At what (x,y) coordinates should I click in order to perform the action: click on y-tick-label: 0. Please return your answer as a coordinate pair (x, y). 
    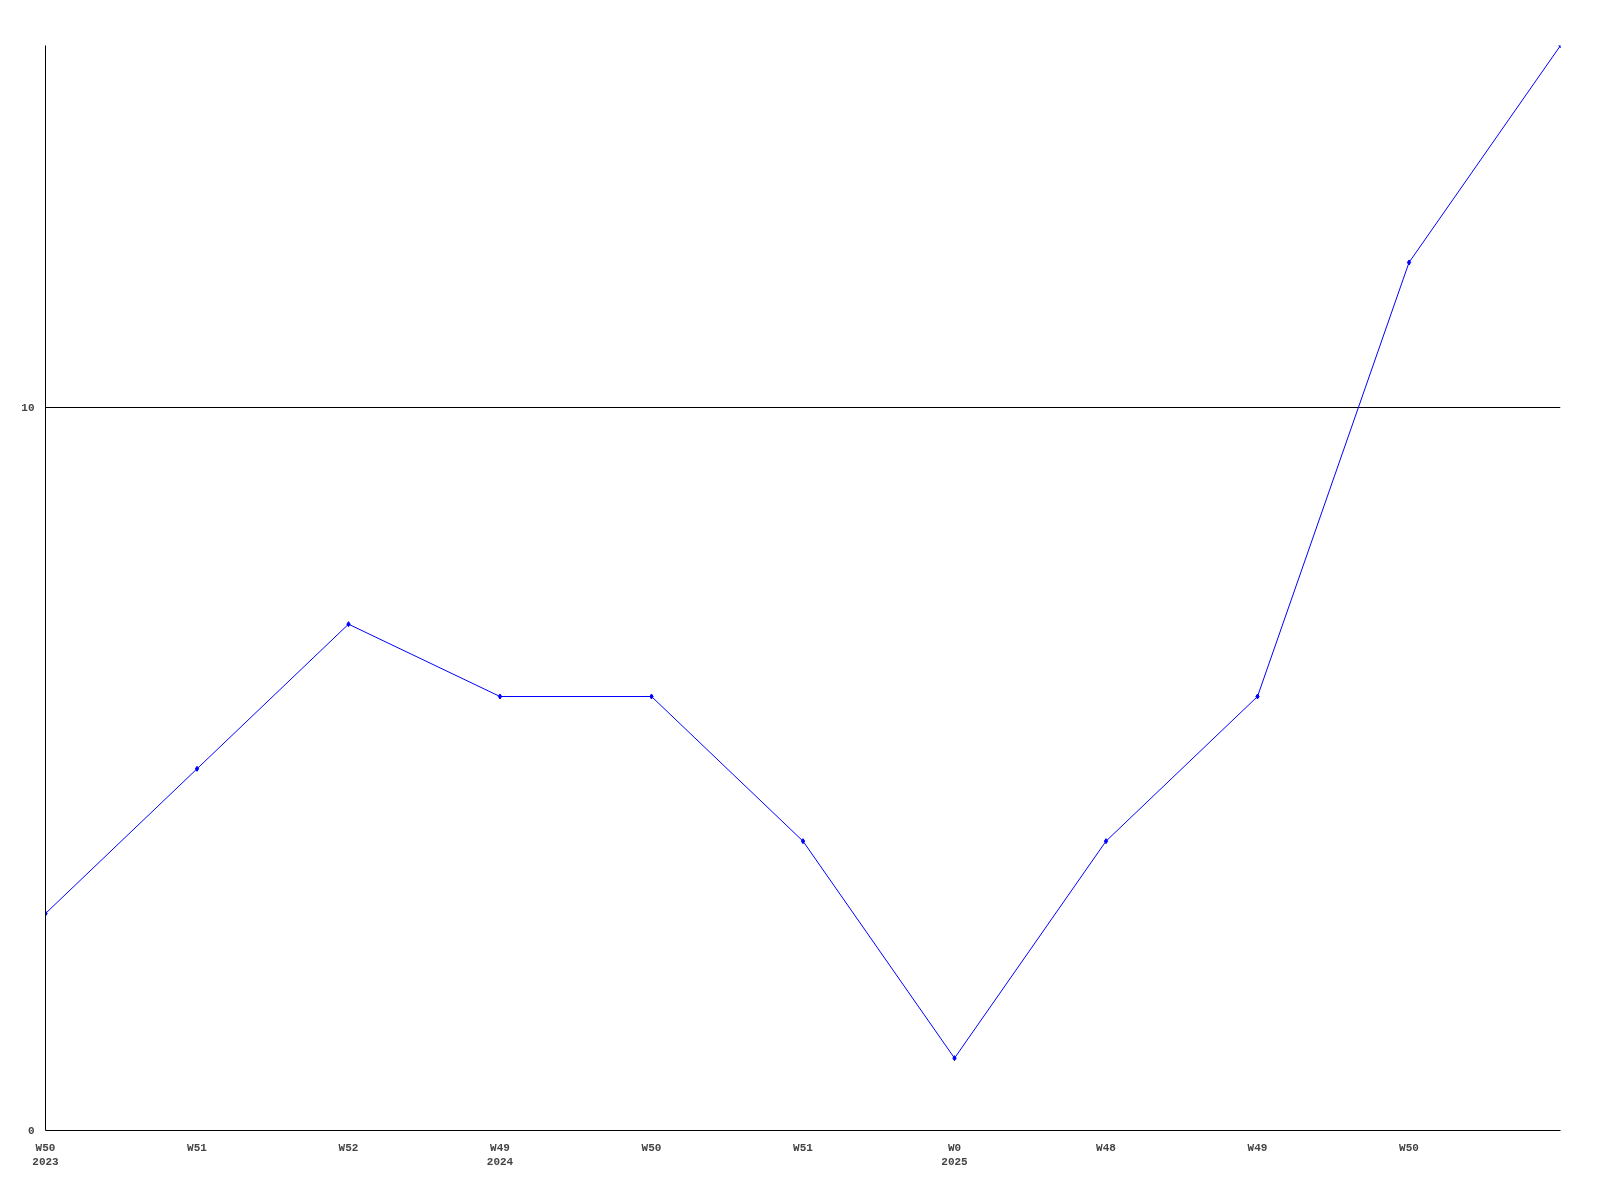
    Looking at the image, I should click on (31, 1131).